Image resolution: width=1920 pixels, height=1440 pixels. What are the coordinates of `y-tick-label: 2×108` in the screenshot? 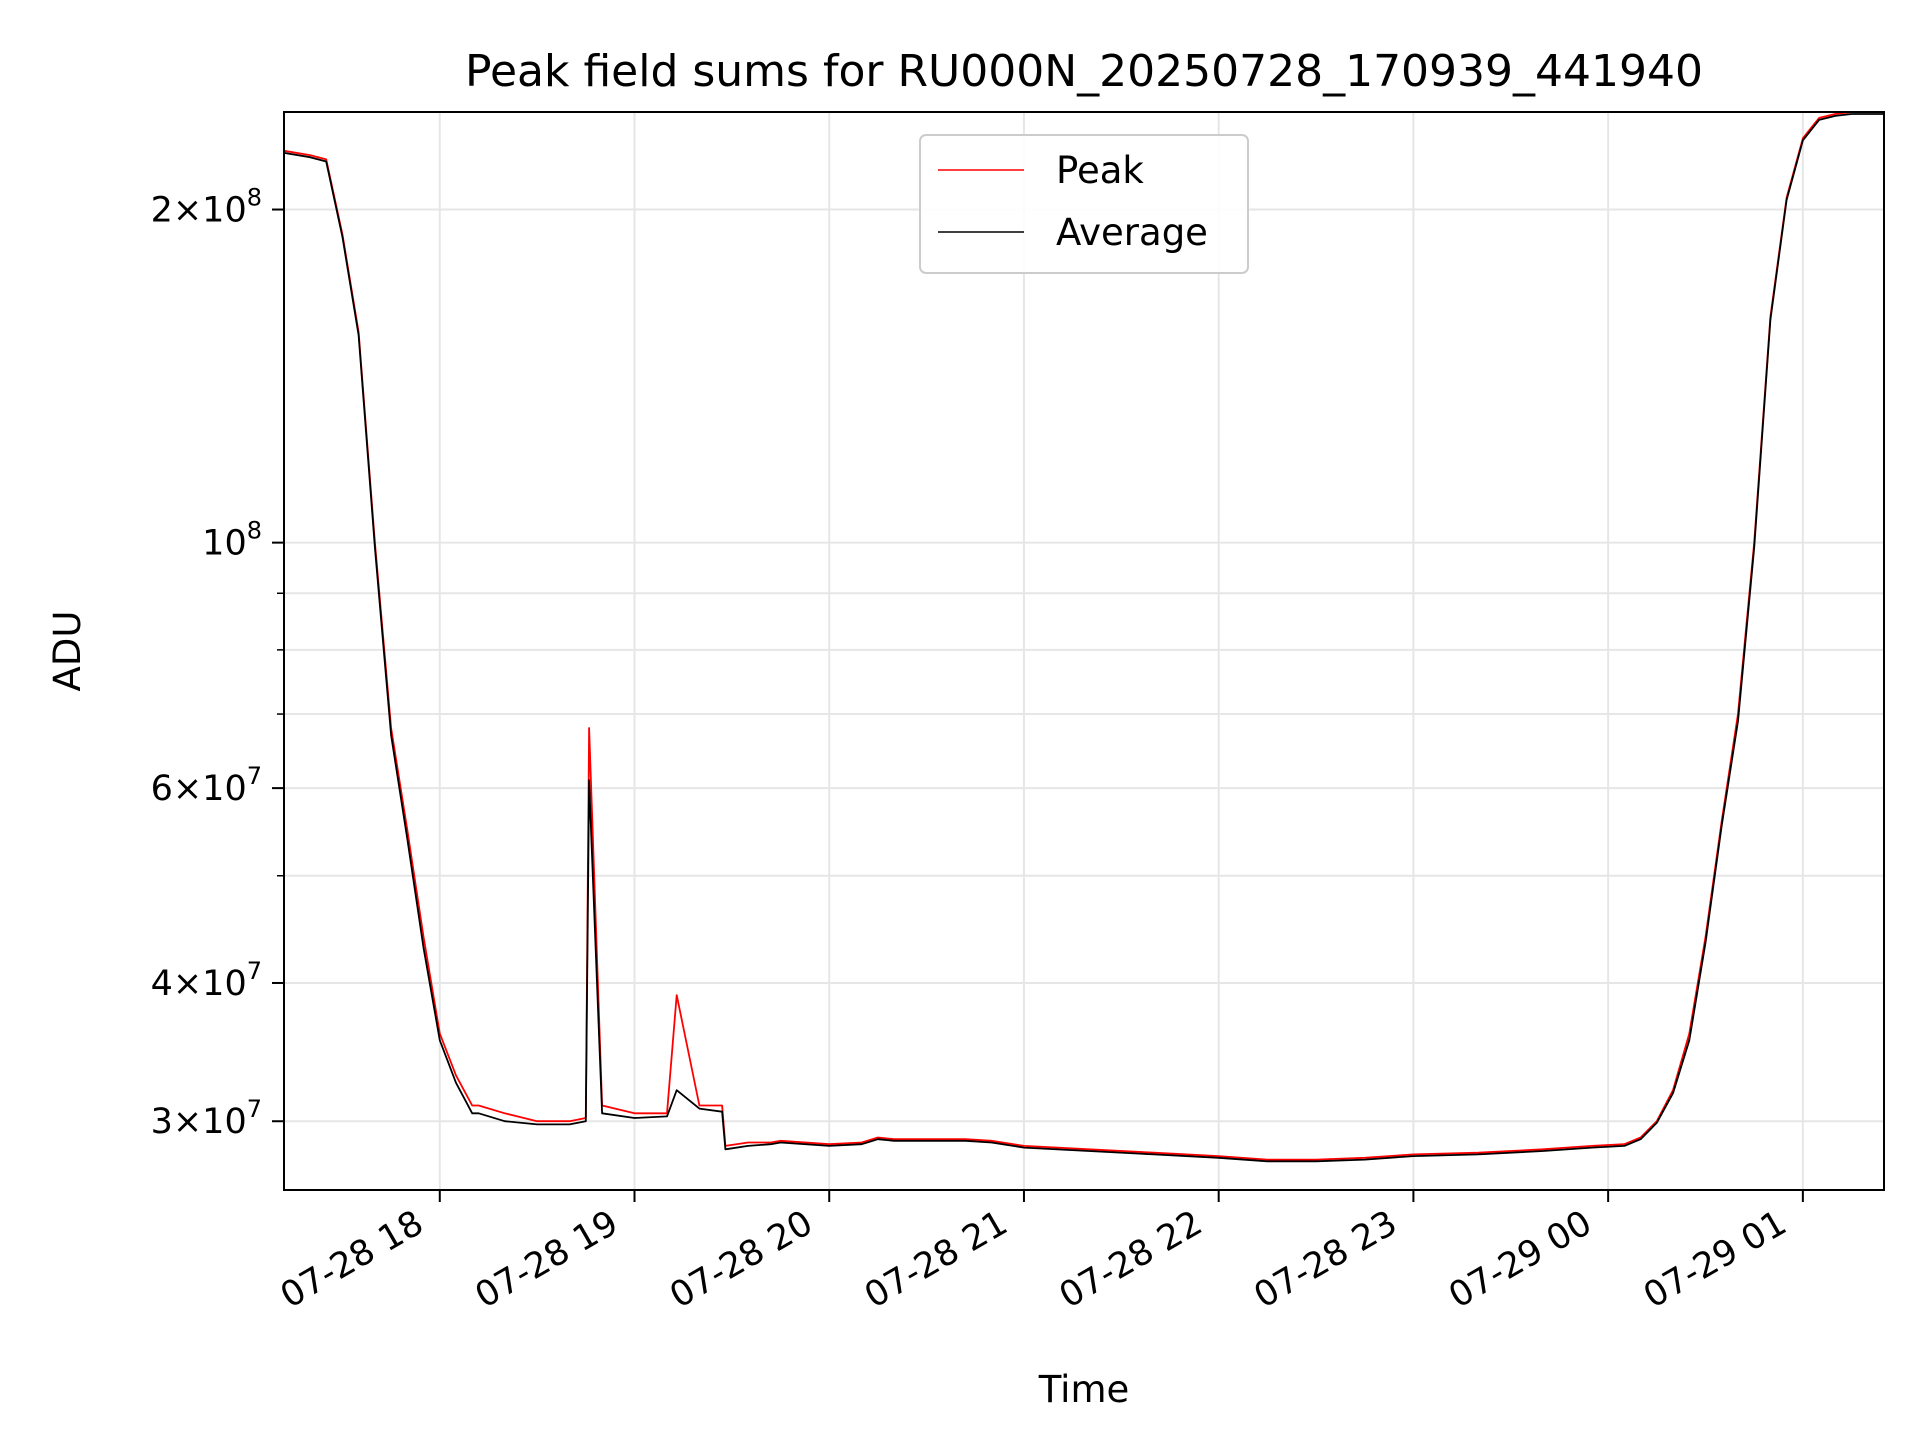 It's located at (206, 207).